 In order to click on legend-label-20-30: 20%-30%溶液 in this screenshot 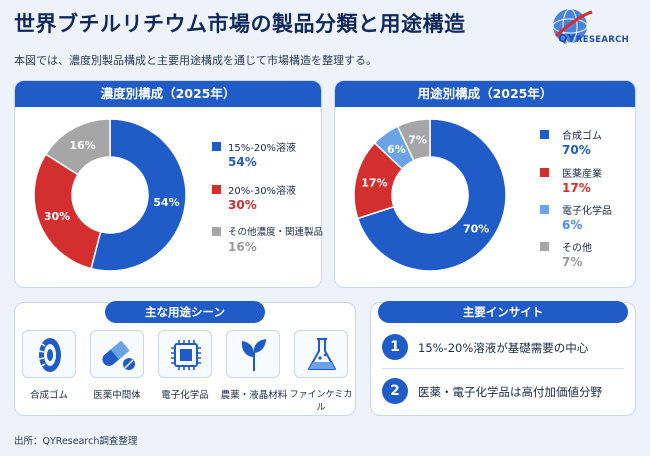, I will do `click(262, 191)`.